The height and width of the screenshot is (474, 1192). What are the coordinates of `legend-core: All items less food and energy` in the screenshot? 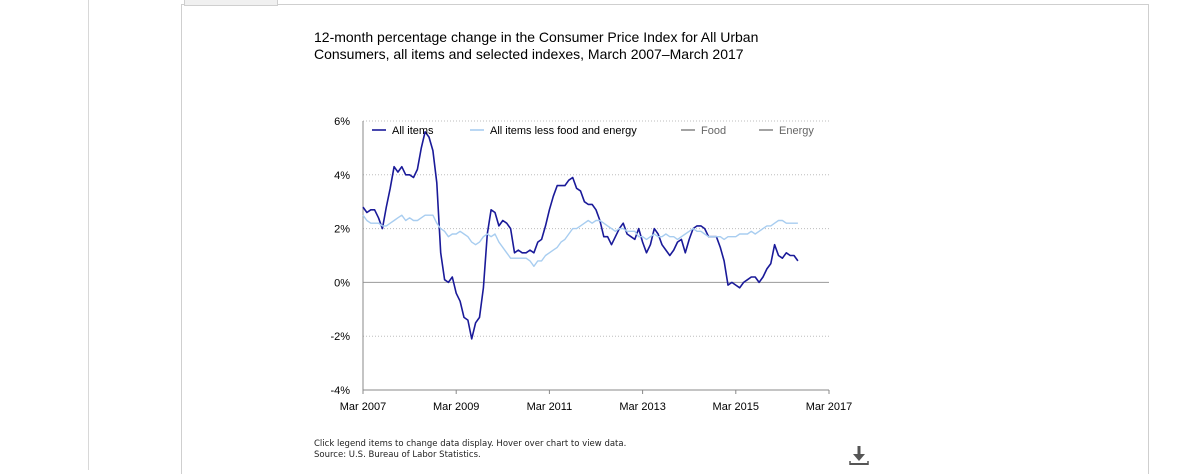 It's located at (553, 131).